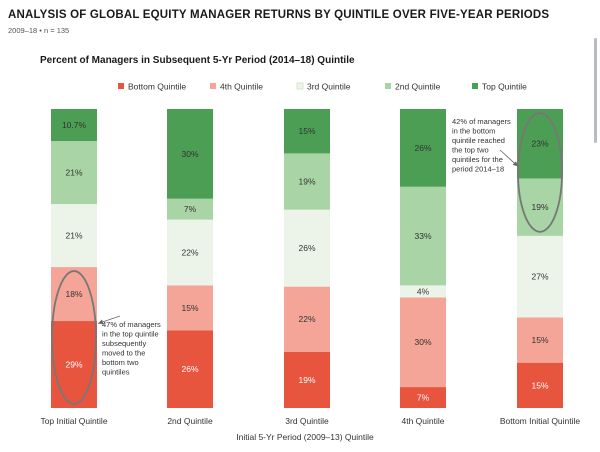 The width and height of the screenshot is (600, 452). I want to click on category-label: Top Initial Quintile, so click(73, 421).